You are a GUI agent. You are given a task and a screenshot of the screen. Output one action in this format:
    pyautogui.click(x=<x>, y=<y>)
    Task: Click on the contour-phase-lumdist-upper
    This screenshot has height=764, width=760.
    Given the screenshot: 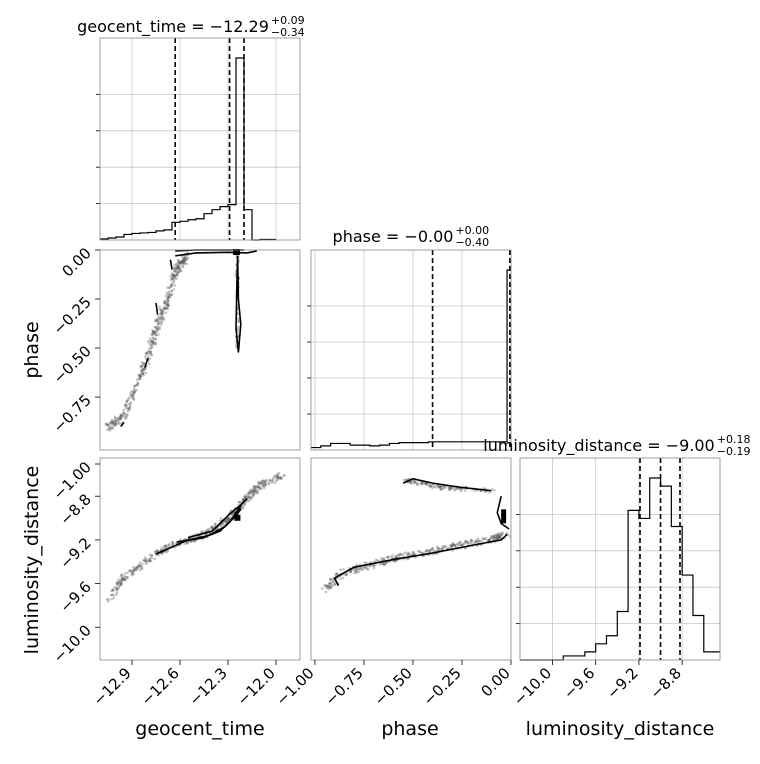 What is the action you would take?
    pyautogui.click(x=447, y=484)
    